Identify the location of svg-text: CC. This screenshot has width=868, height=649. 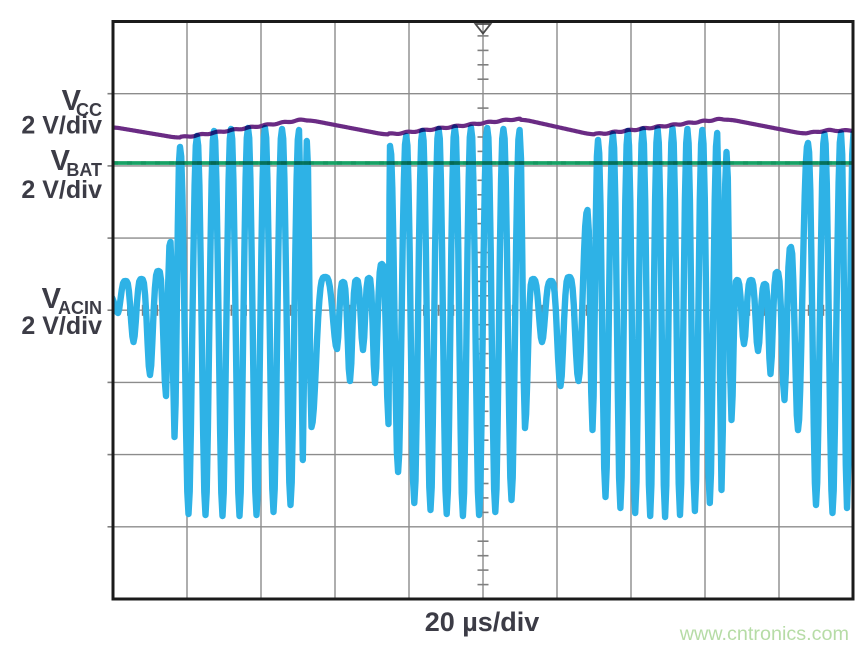
(89, 110).